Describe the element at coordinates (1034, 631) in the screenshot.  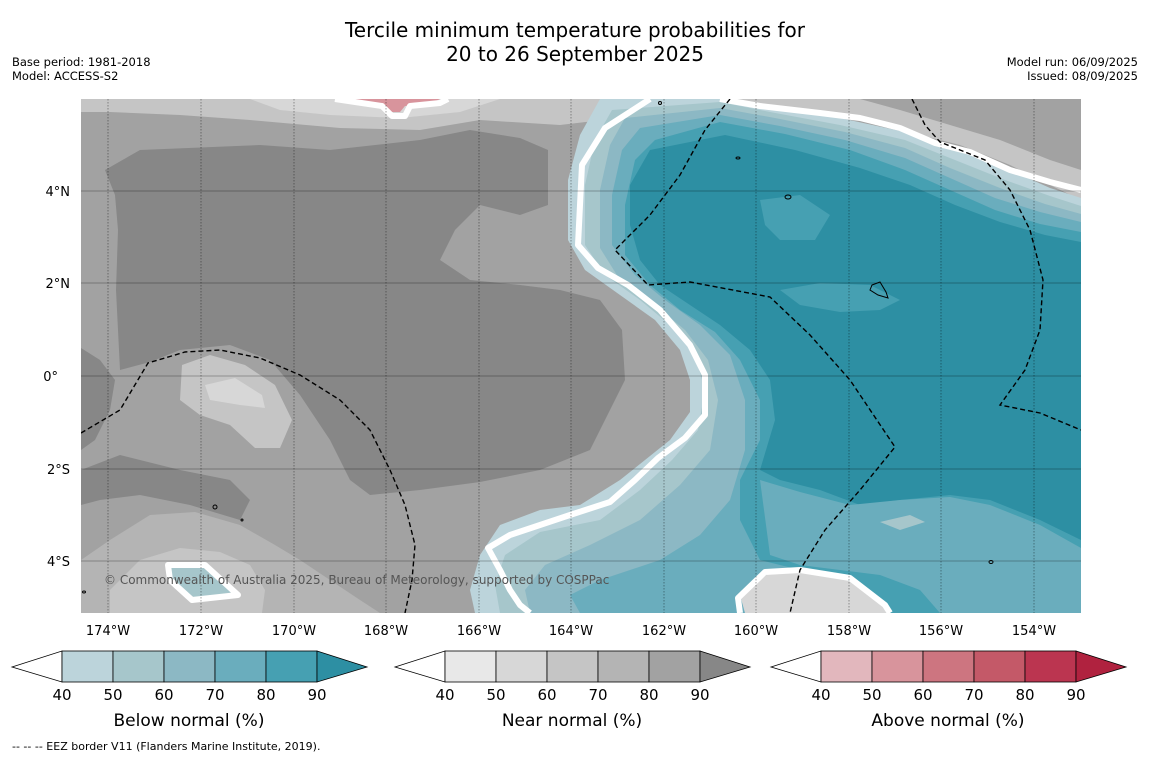
I see `lon-label-154w: 154°W` at that location.